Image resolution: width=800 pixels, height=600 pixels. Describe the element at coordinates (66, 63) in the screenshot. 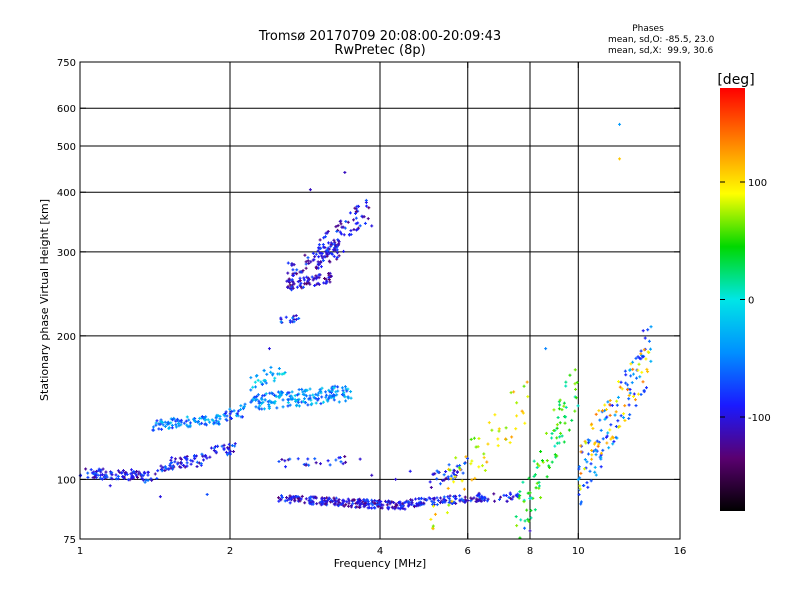

I see `y-tick-label: 750` at that location.